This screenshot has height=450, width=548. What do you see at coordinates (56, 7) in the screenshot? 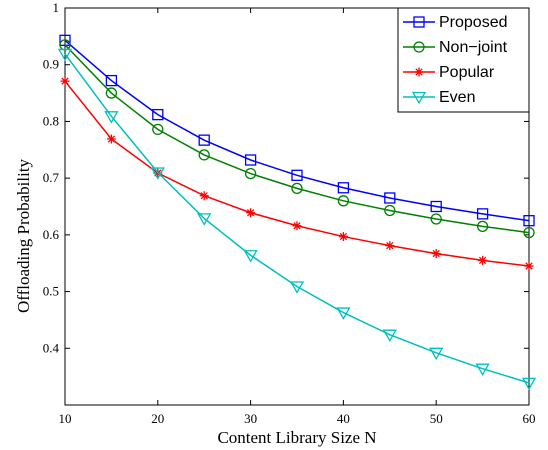
I see `y-tick-label: 1` at bounding box center [56, 7].